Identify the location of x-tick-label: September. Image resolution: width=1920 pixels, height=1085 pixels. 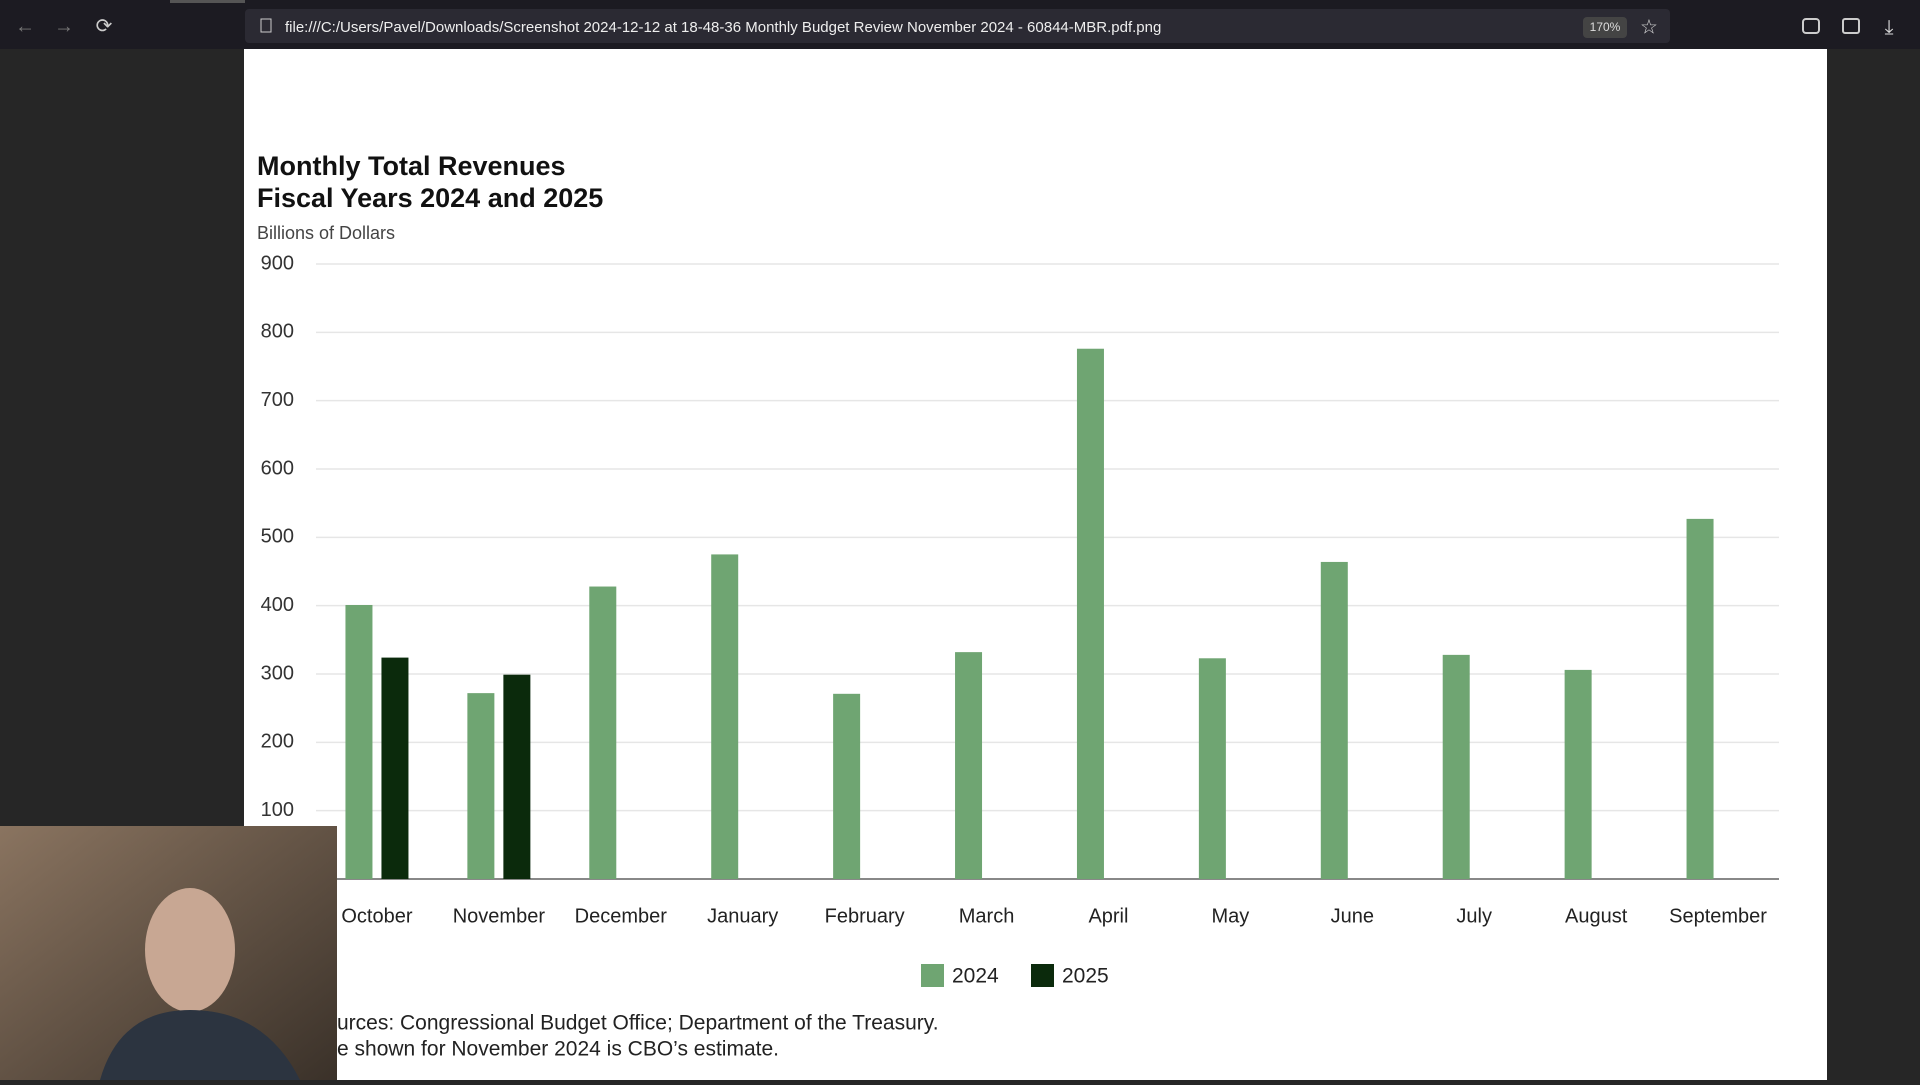
(1718, 916).